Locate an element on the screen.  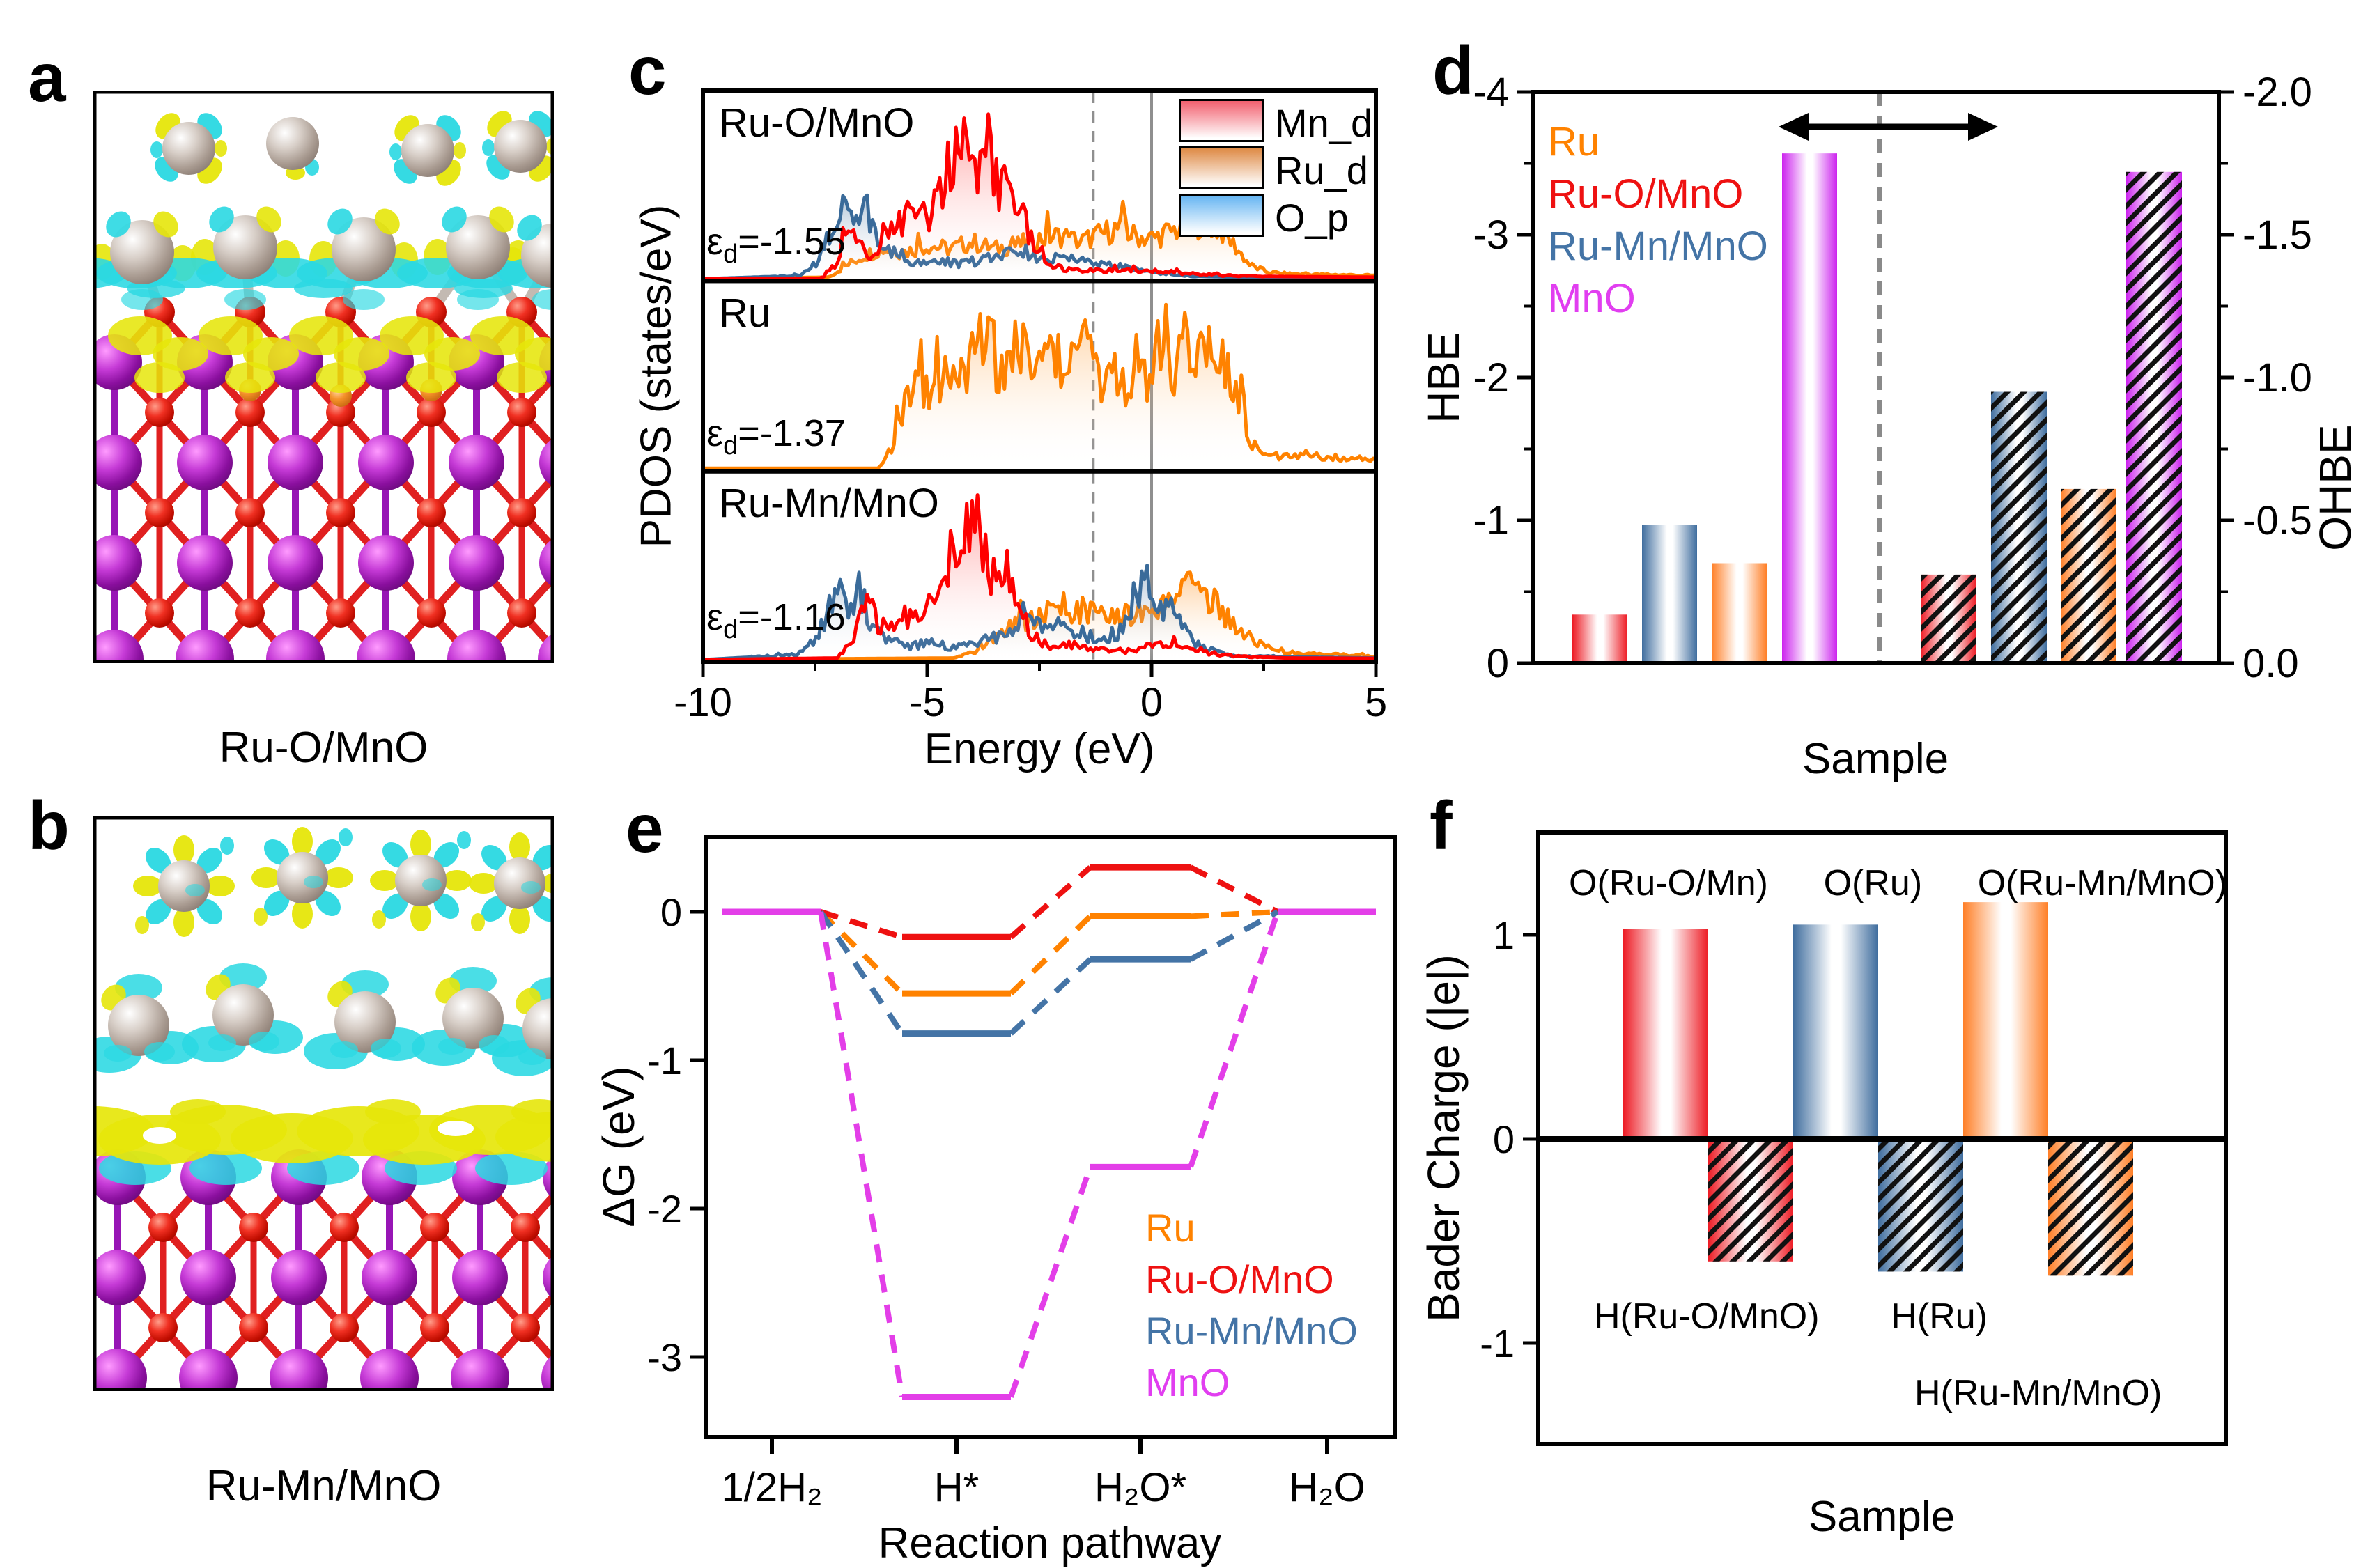
bader-ytick-label: -1 is located at coordinates (1497, 1343).